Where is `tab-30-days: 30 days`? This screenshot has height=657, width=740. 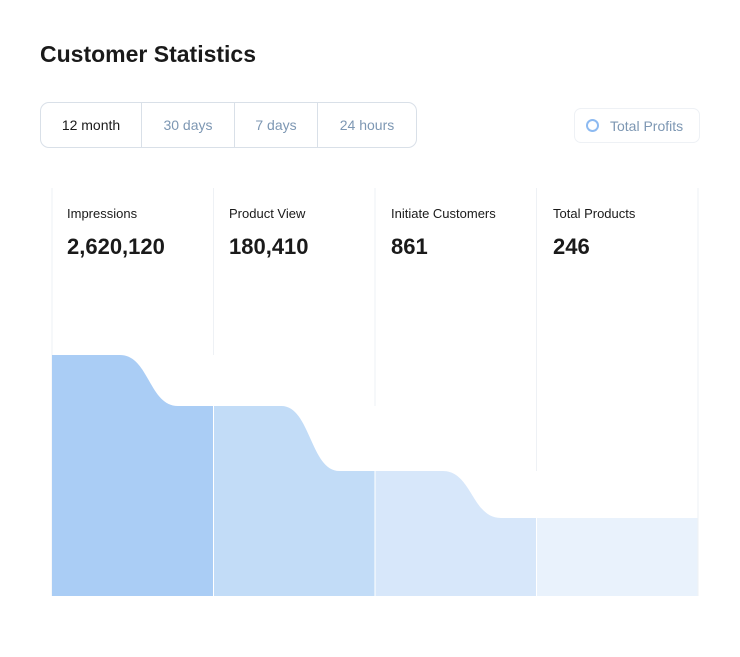
tab-30-days: 30 days is located at coordinates (187, 125).